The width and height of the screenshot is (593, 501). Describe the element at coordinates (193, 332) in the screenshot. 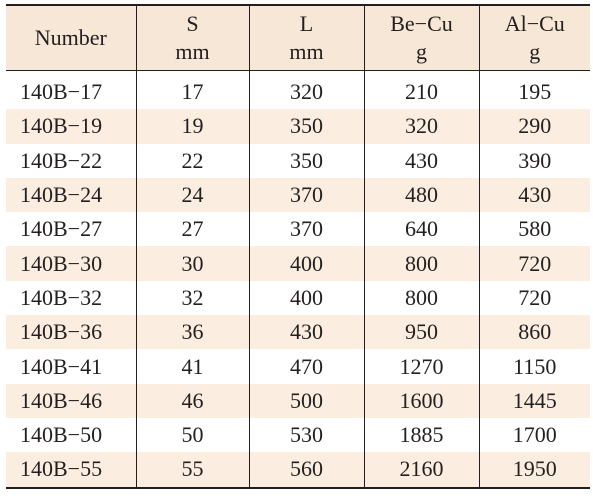

I see `cell-s: 36` at that location.